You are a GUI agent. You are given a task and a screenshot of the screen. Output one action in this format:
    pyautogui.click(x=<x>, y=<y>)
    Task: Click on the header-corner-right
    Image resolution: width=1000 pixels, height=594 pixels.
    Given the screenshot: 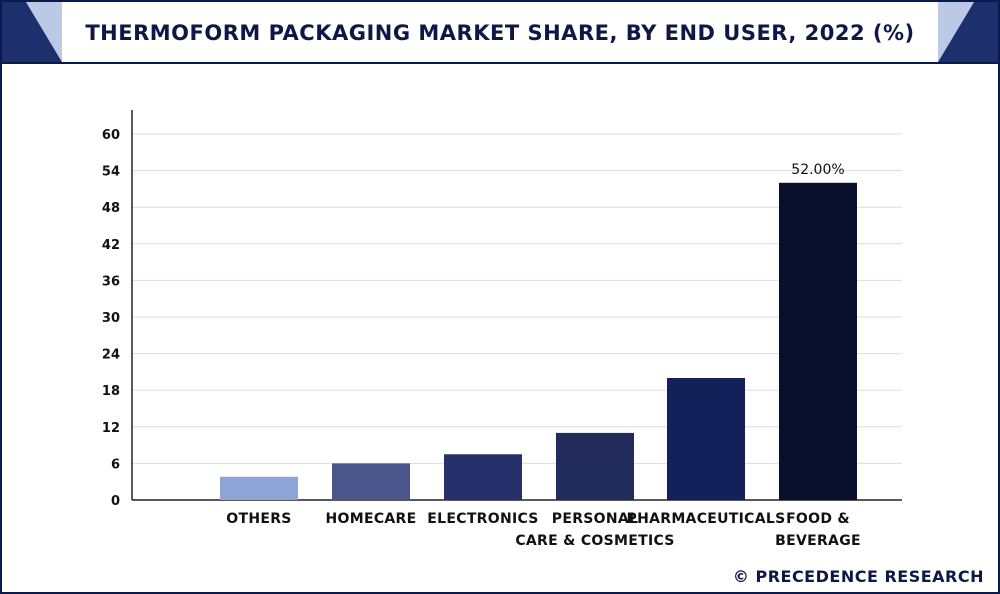 What is the action you would take?
    pyautogui.click(x=968, y=32)
    